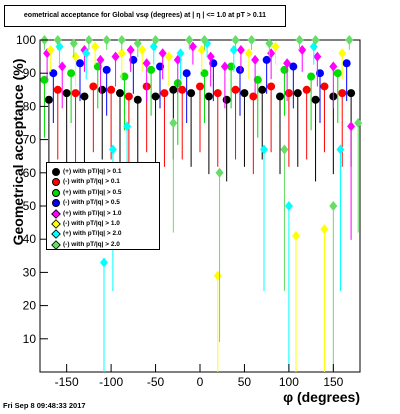  I want to click on y-tick-label: 10, so click(30, 339).